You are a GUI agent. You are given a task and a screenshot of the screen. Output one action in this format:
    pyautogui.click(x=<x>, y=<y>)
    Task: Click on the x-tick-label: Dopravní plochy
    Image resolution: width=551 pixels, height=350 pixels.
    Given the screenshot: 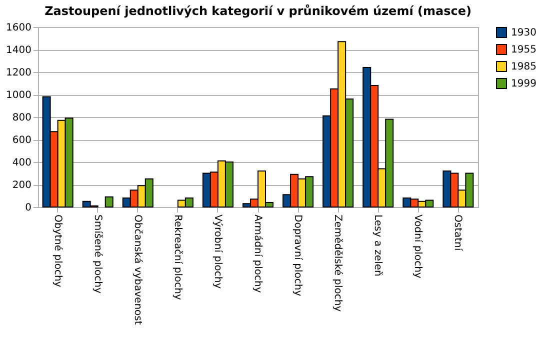 What is the action you would take?
    pyautogui.click(x=298, y=255)
    